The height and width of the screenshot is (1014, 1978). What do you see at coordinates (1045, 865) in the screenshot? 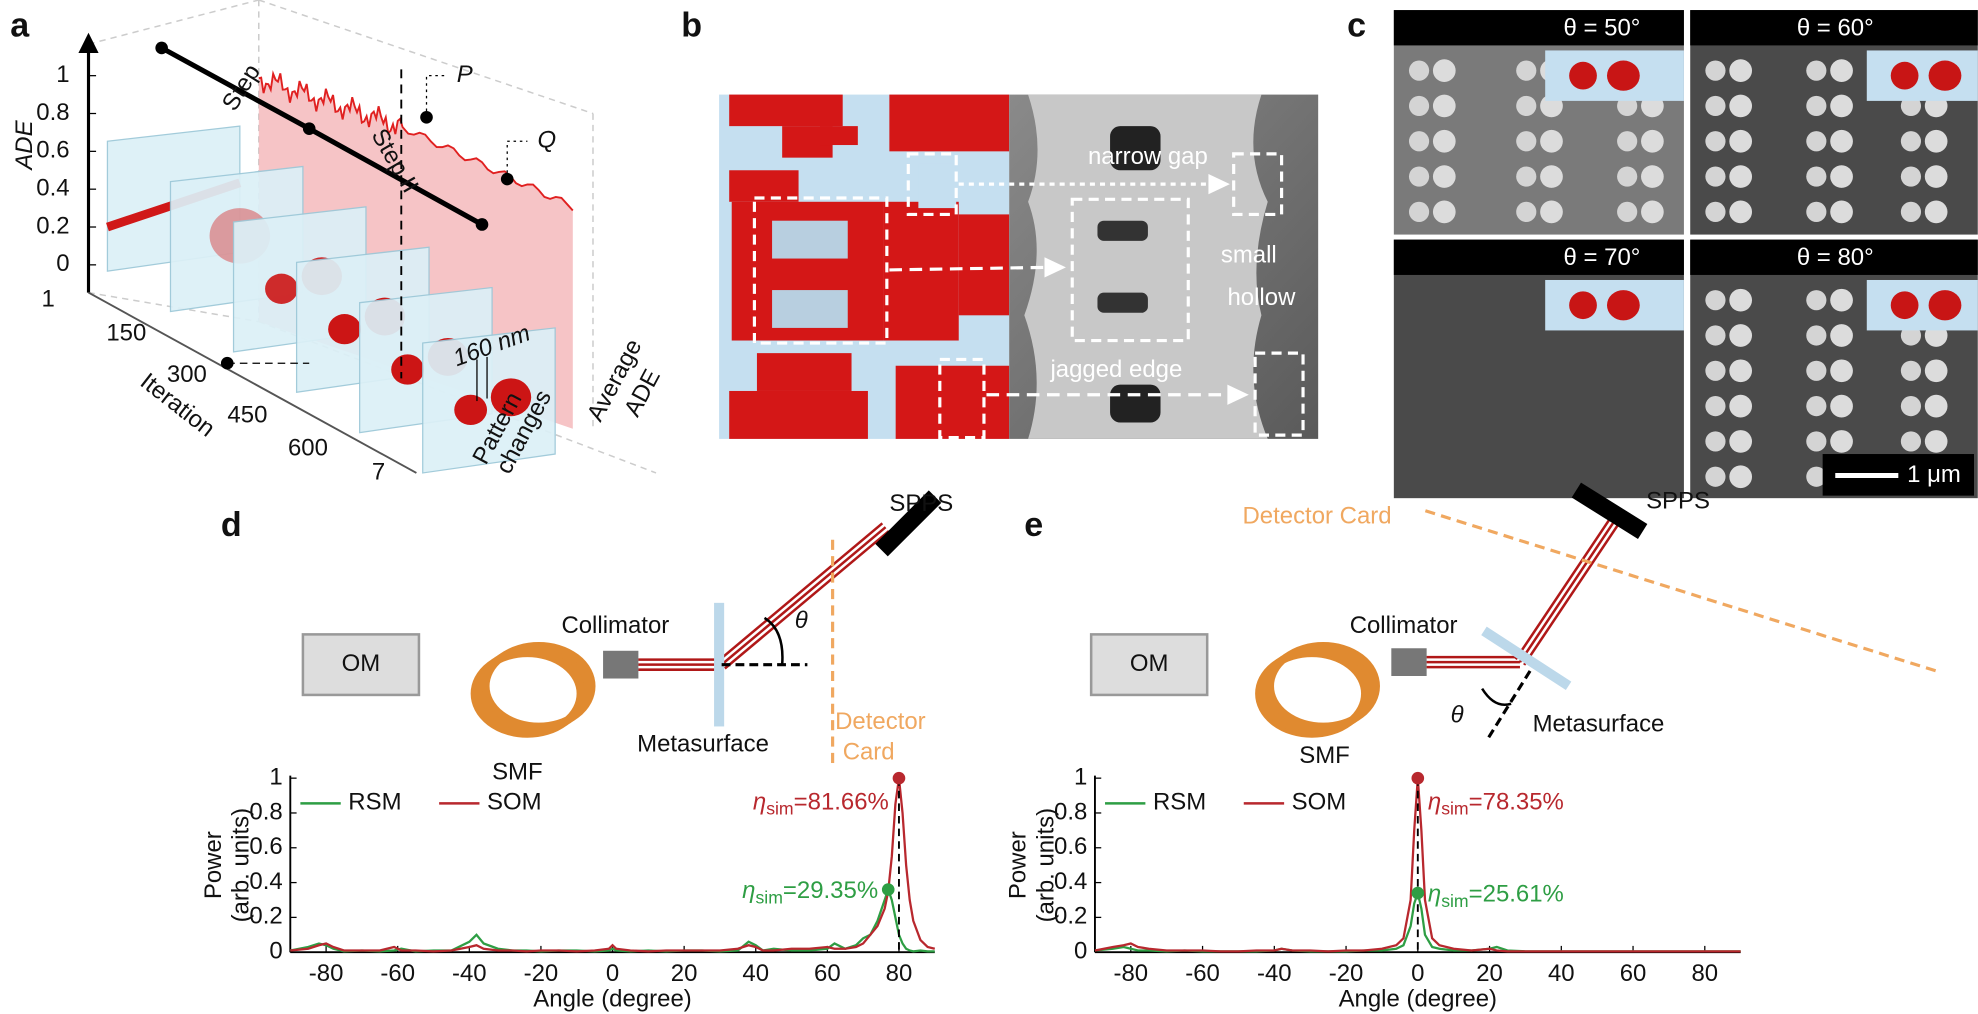
I see `y-axis-label: (arb. units)` at bounding box center [1045, 865].